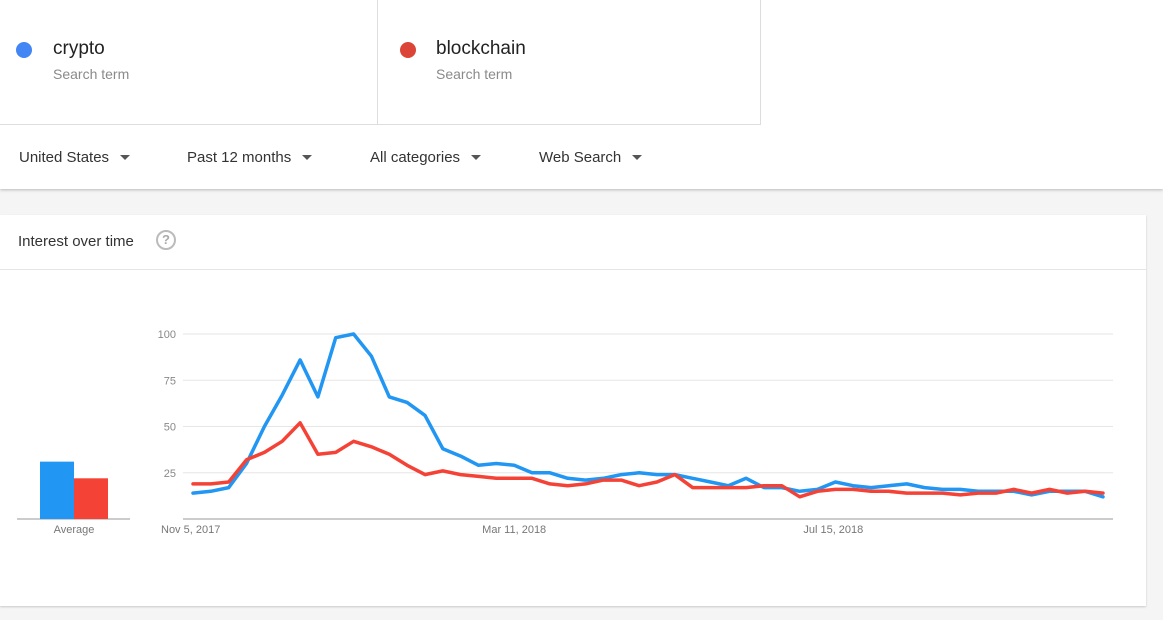 The width and height of the screenshot is (1163, 620). Describe the element at coordinates (189, 62) in the screenshot. I see `search-term-crypto: crypto Search term` at that location.